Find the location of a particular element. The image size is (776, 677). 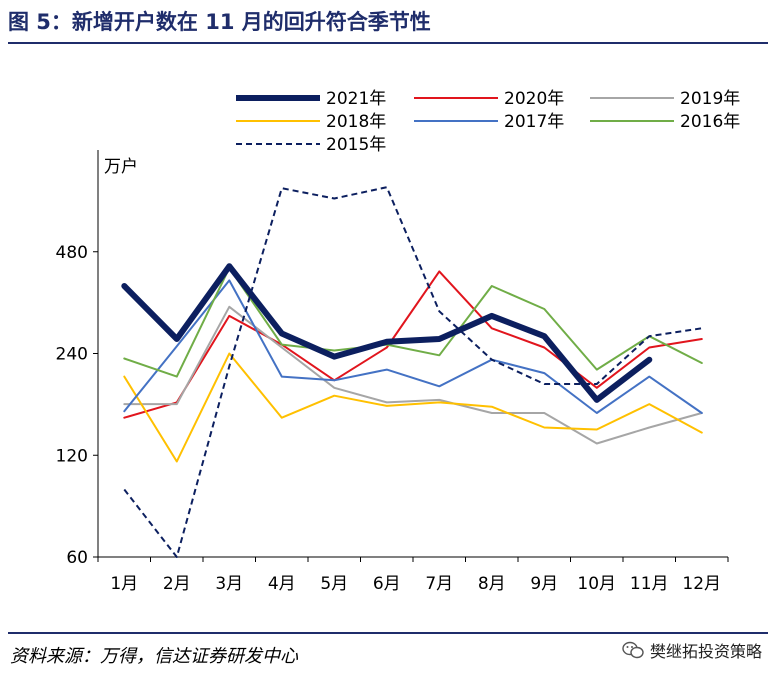

x-tick-label: 10月 is located at coordinates (596, 584).